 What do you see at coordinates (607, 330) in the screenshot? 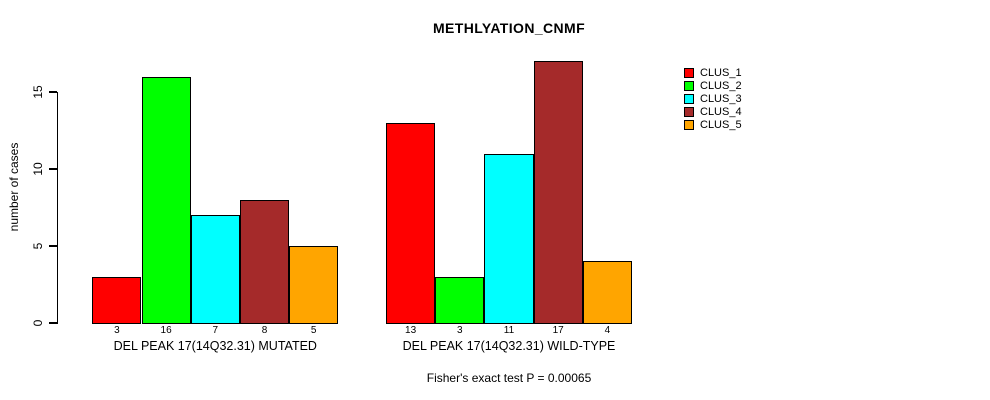
I see `bar-value-label: 4` at bounding box center [607, 330].